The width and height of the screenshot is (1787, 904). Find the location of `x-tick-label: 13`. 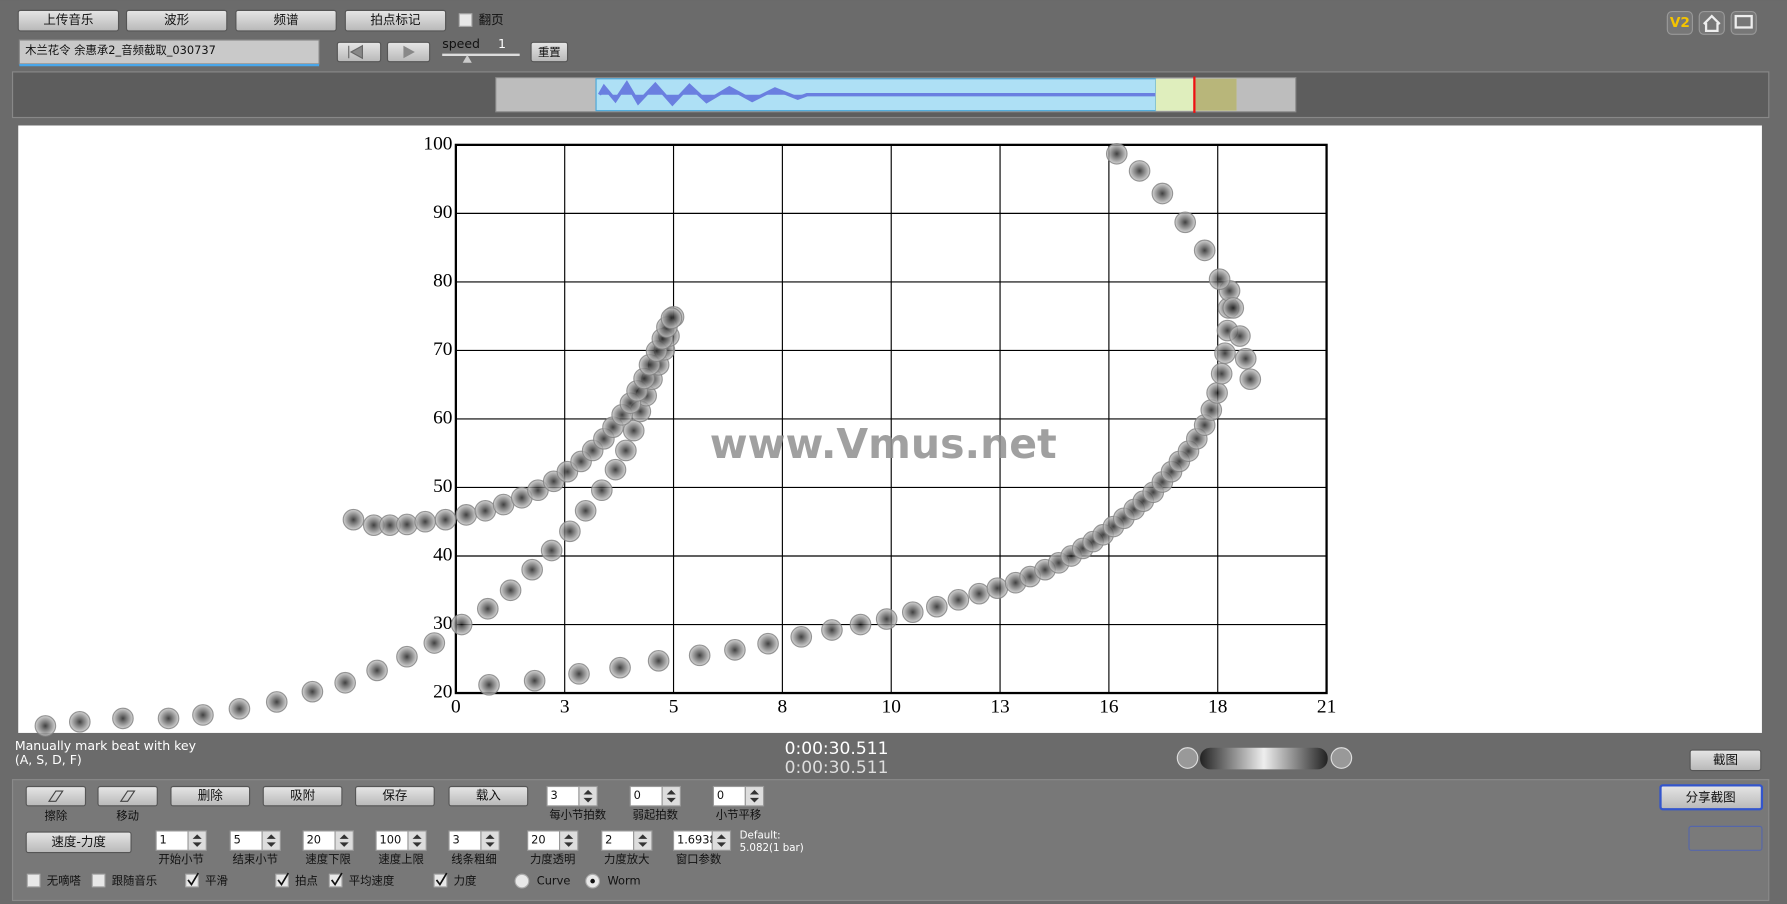

x-tick-label: 13 is located at coordinates (999, 706).